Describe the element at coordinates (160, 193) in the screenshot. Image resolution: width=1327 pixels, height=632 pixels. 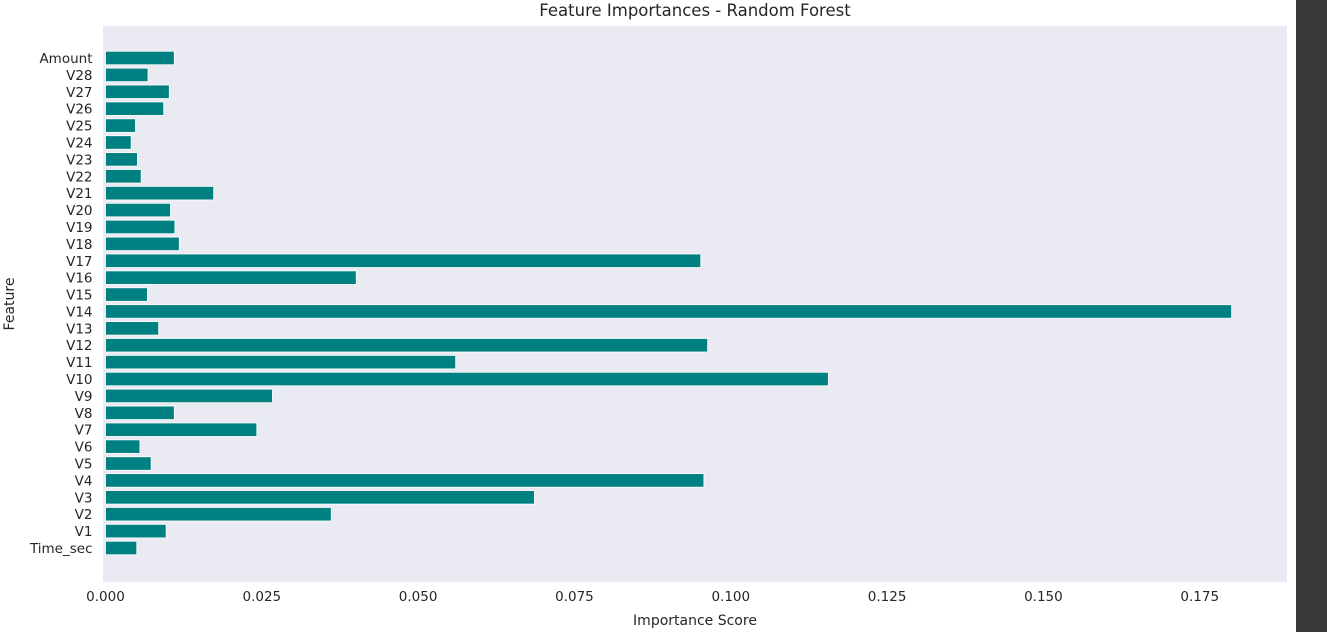
I see `bar-v21` at that location.